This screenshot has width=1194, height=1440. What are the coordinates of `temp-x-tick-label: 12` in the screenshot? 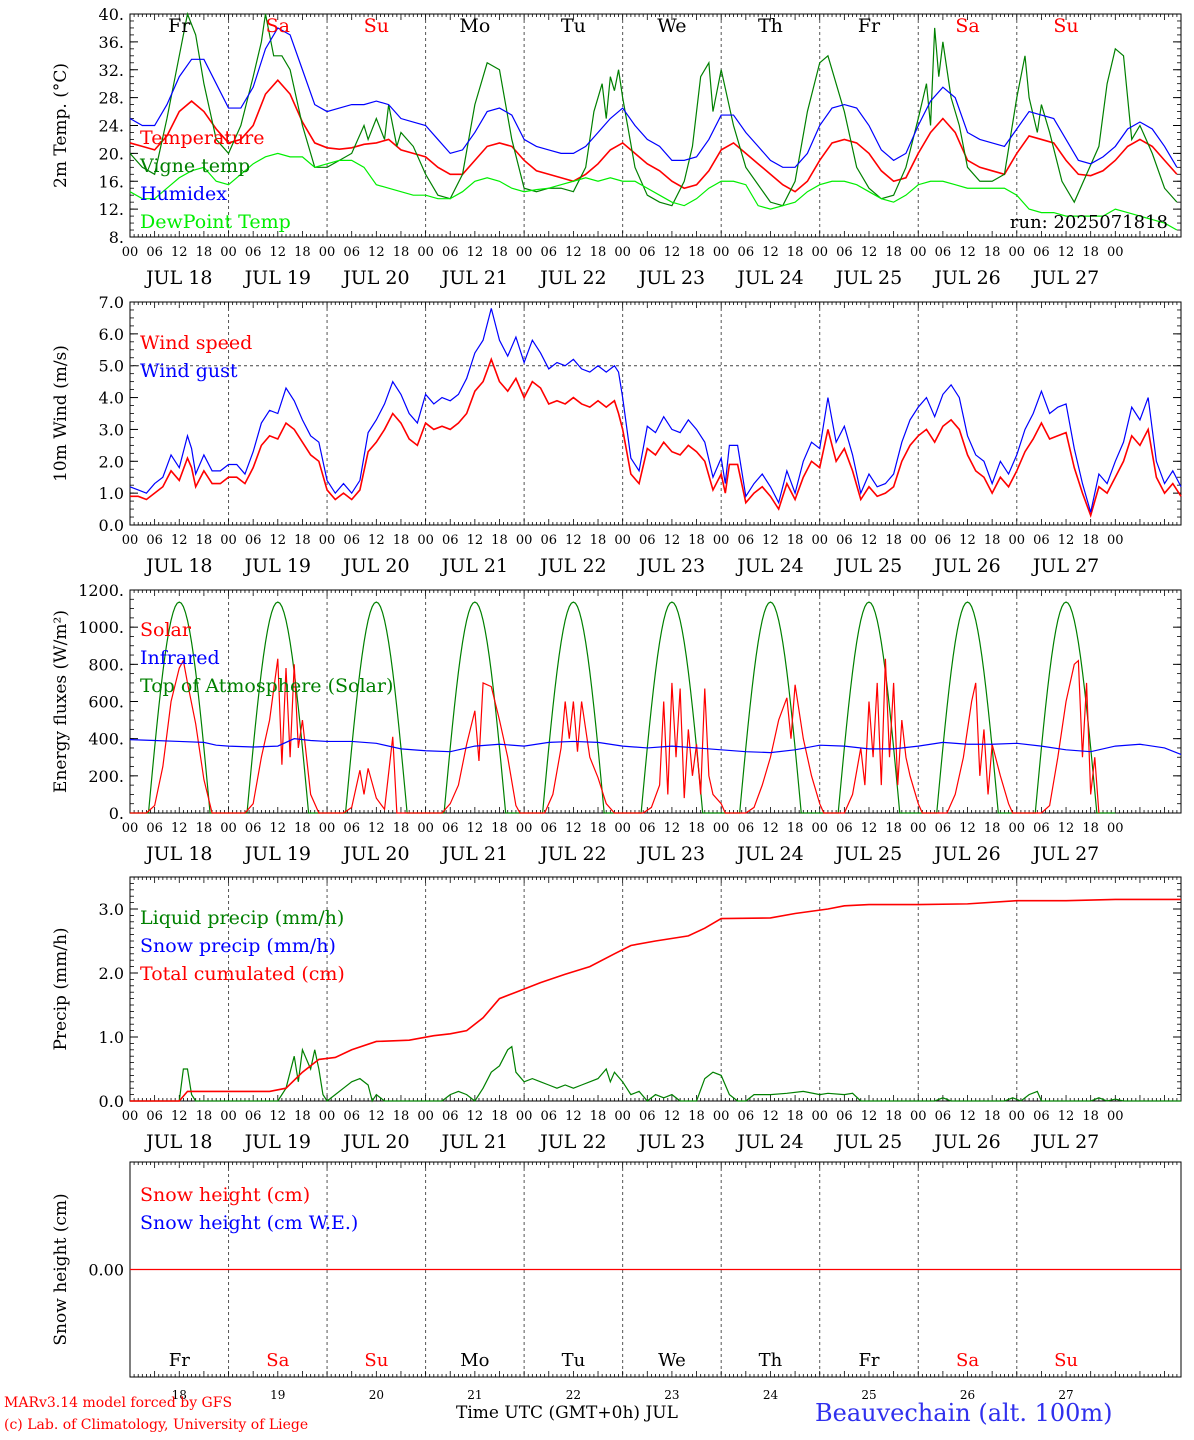 It's located at (869, 252).